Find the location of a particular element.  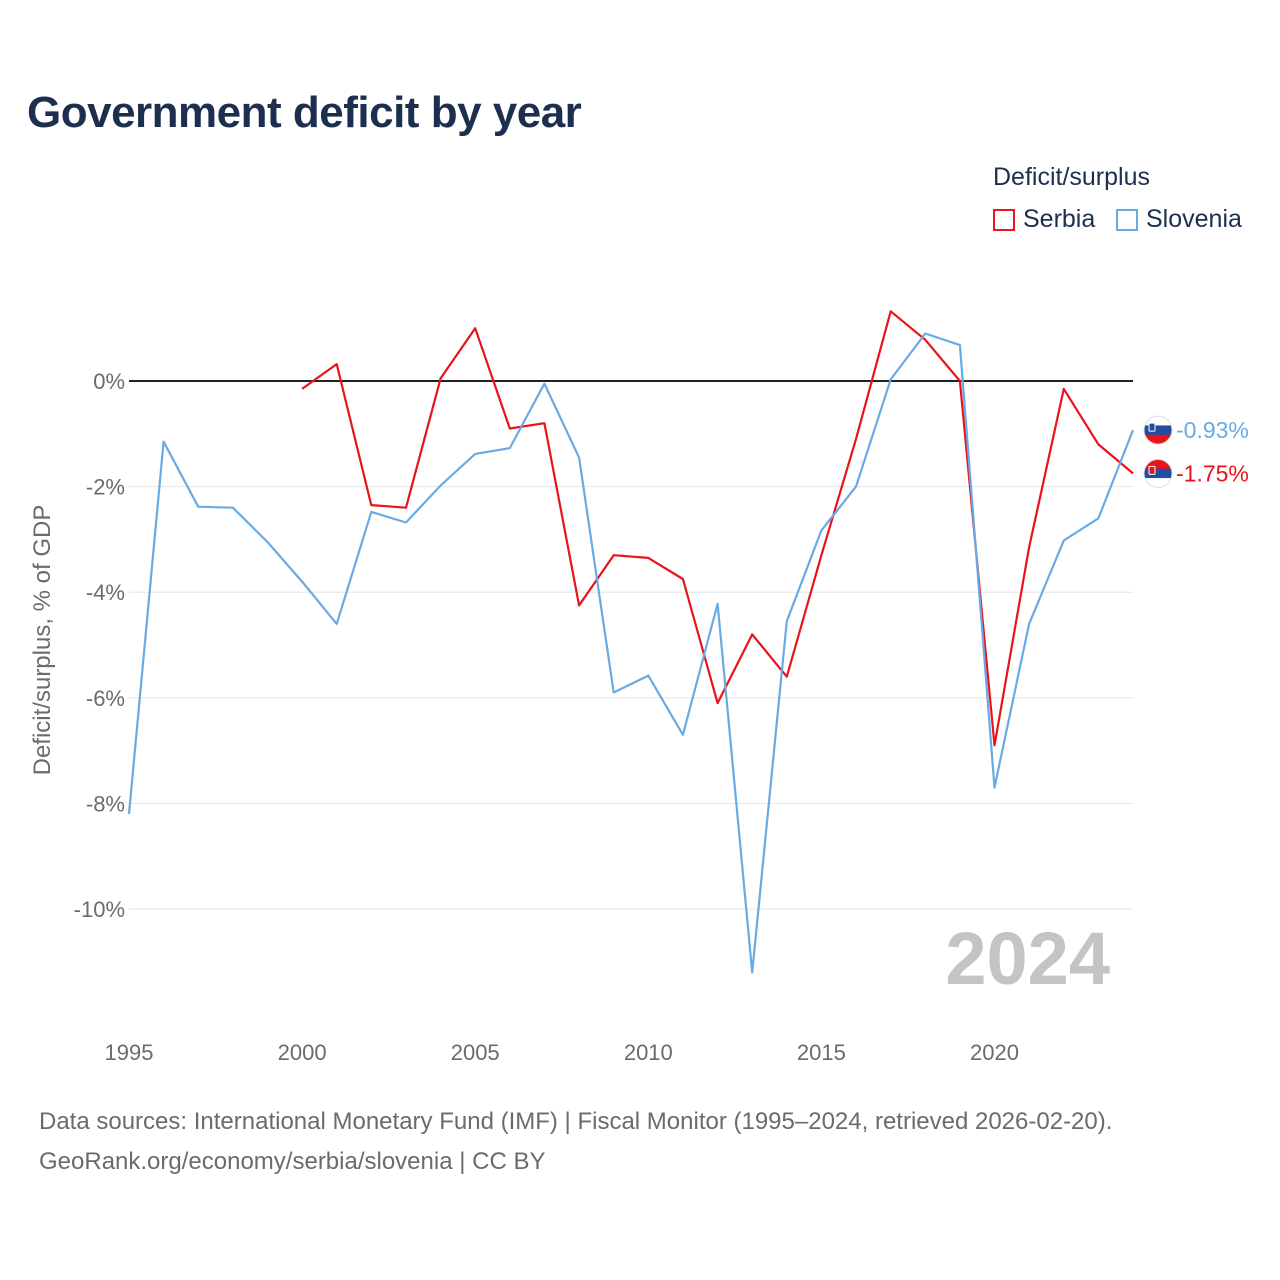

serbia-flag-icon is located at coordinates (1158, 473).